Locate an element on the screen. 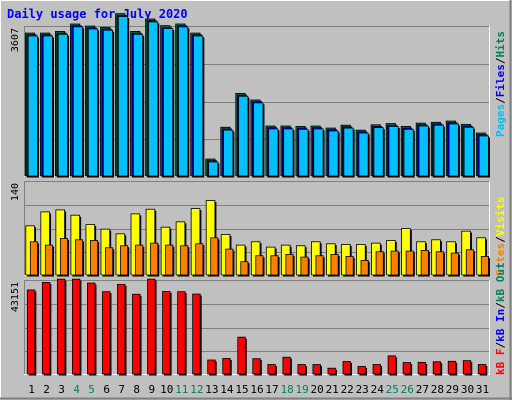 The height and width of the screenshot is (400, 512). day-label: 24 is located at coordinates (378, 389).